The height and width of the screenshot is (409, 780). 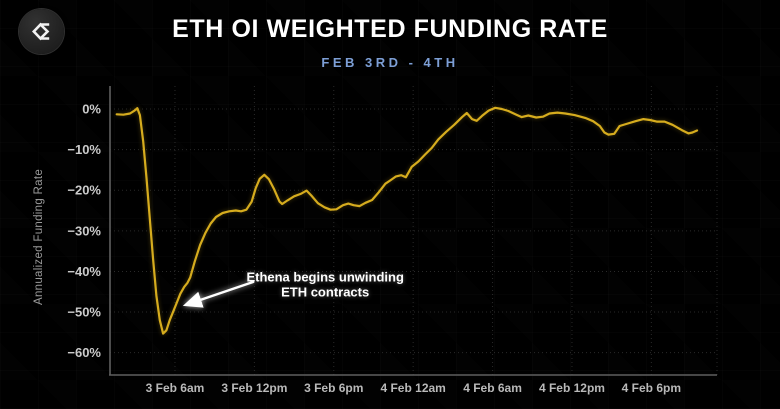 I want to click on velo-sigma-logo, so click(x=41, y=31).